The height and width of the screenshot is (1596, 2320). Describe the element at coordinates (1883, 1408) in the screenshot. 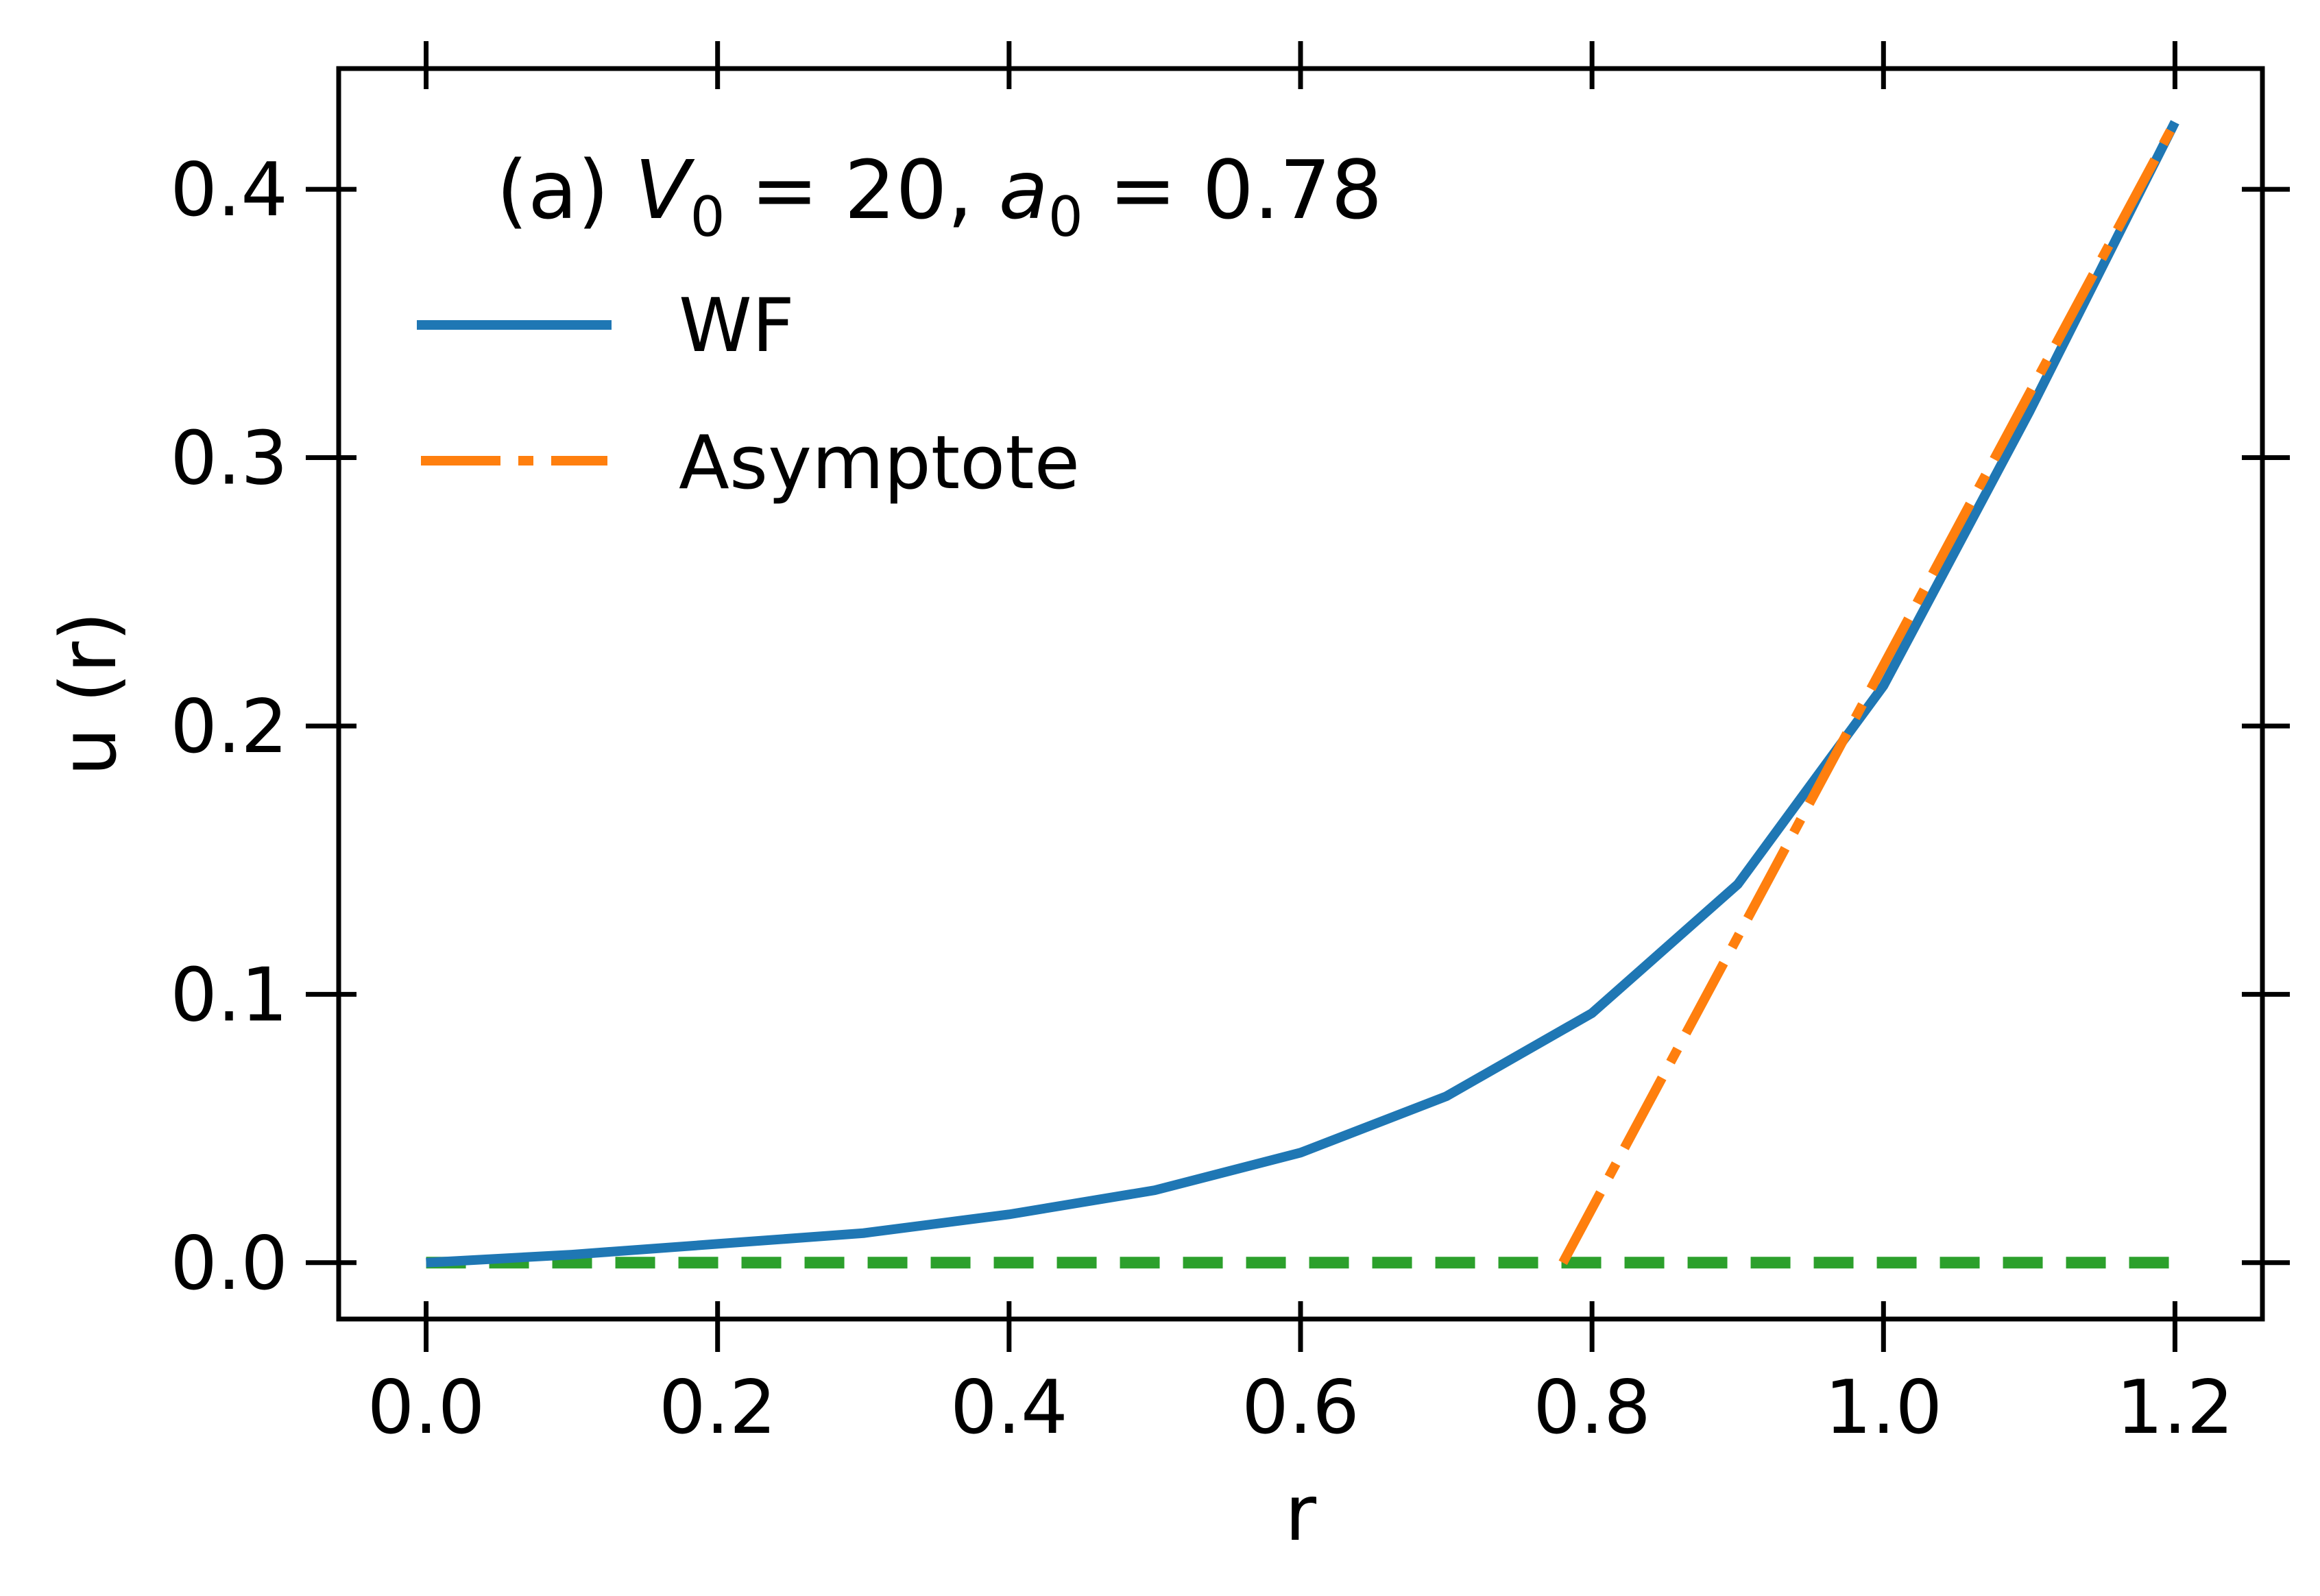

I see `x-tick-label: 1.0` at that location.